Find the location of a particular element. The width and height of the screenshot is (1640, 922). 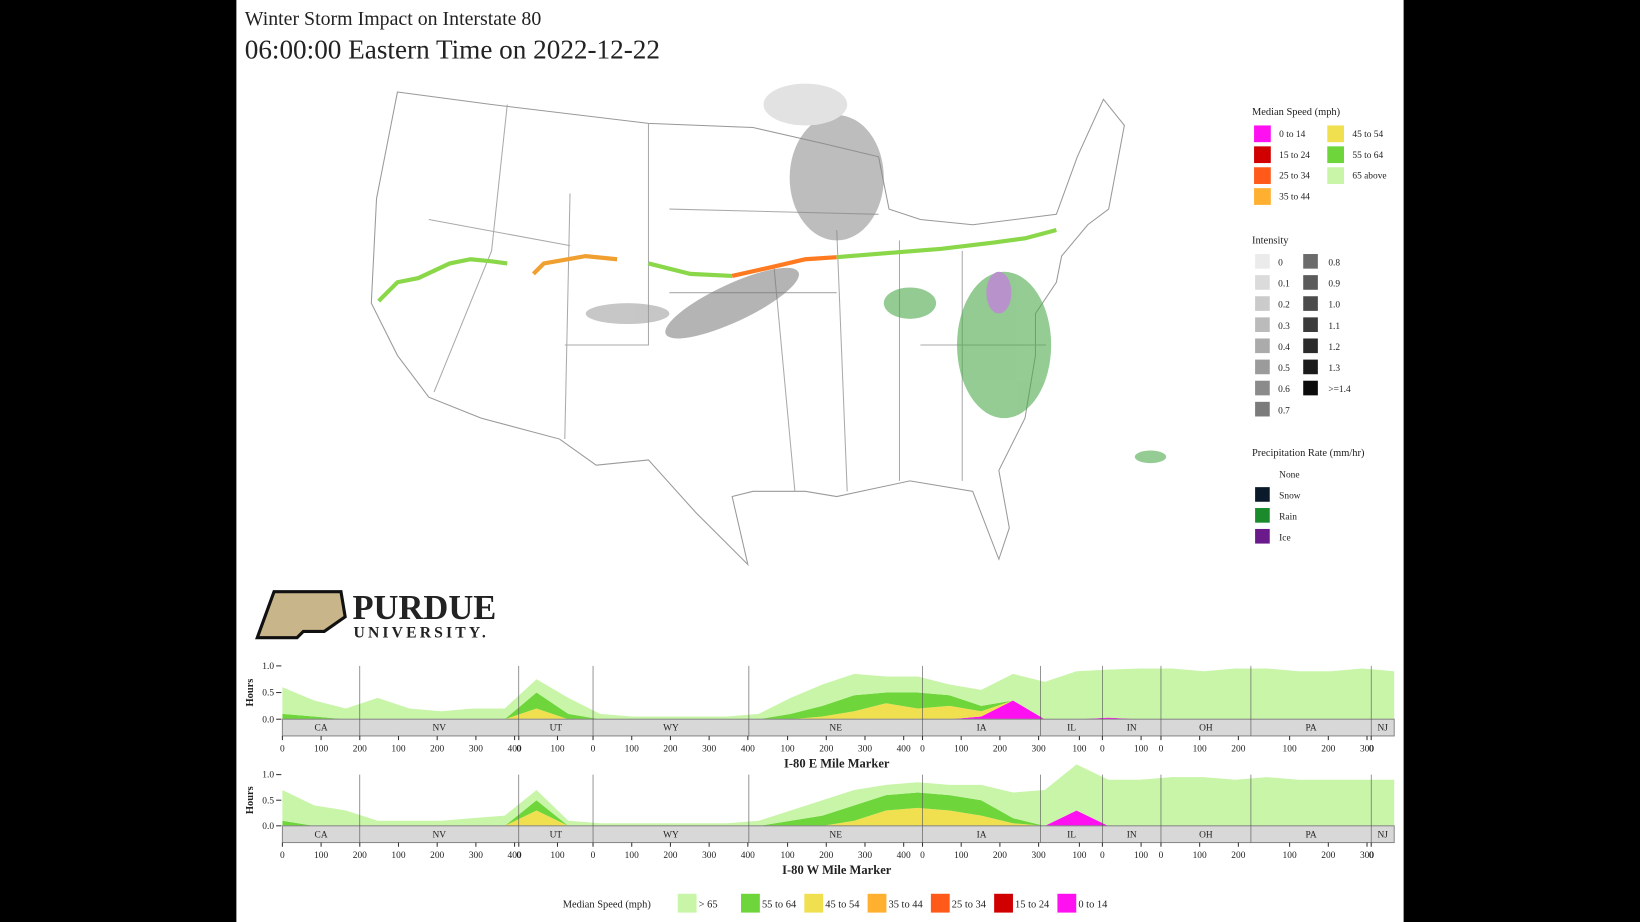

legend-label: 0.7 is located at coordinates (1284, 411).